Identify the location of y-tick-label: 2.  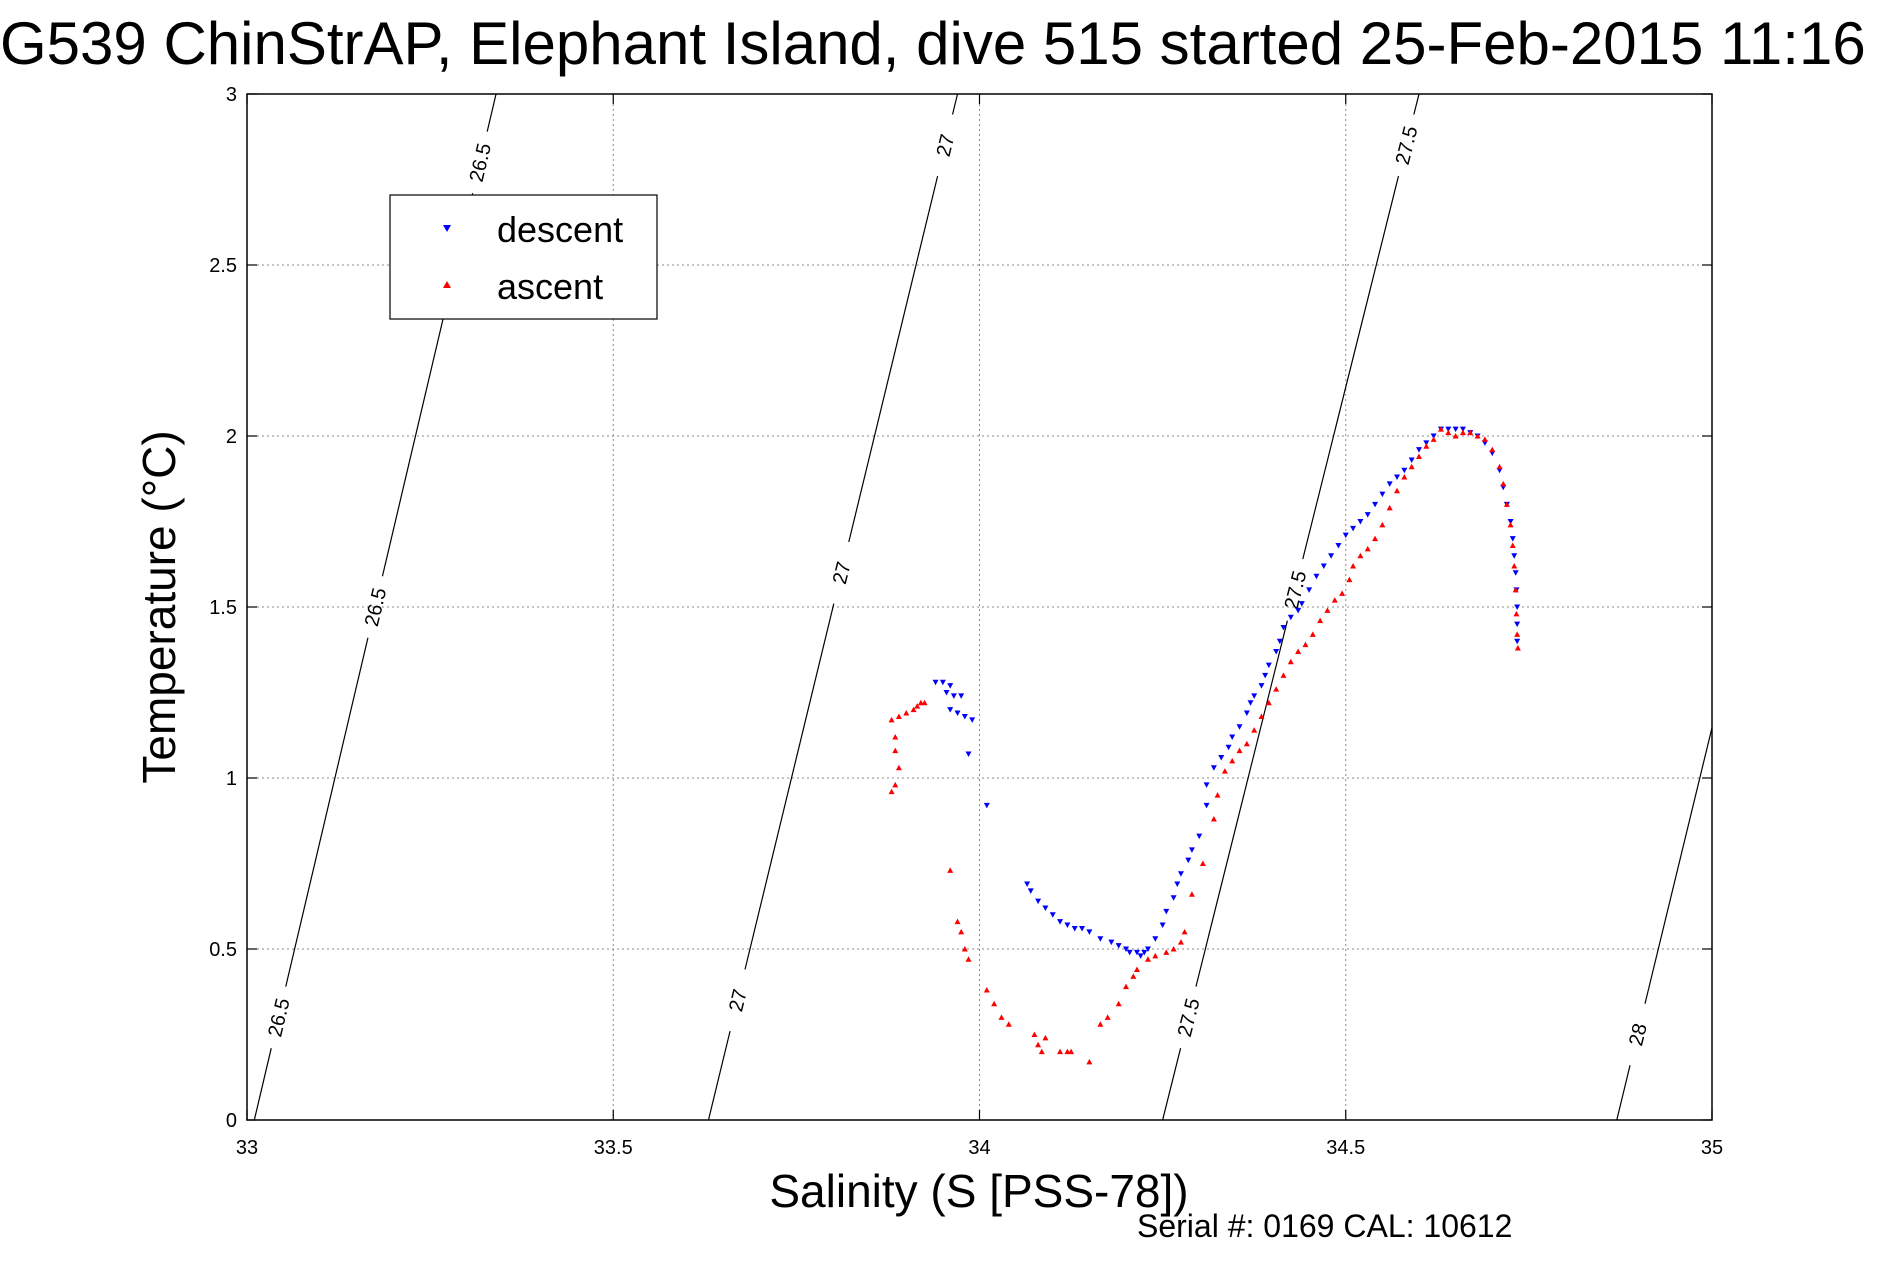
(231, 437).